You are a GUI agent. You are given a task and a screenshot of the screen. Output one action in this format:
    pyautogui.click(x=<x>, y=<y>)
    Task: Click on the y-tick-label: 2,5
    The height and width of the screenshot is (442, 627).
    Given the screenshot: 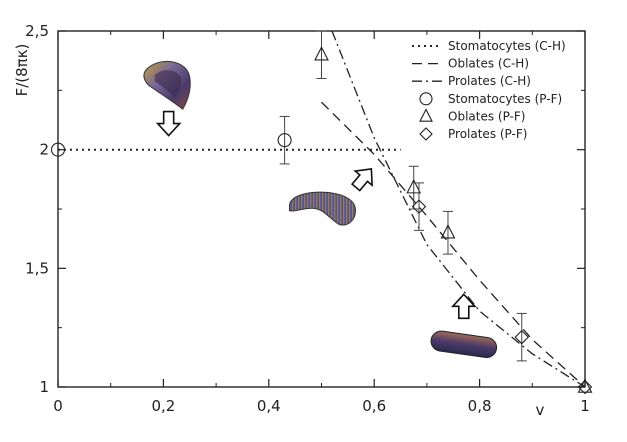 What is the action you would take?
    pyautogui.click(x=37, y=31)
    